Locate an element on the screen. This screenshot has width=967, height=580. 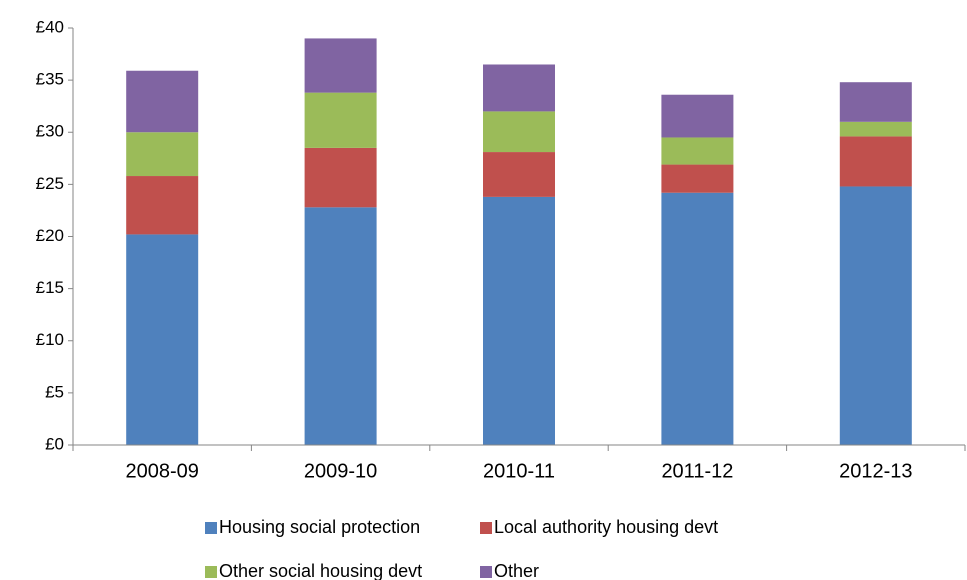
x-tick-label: 2012-13 is located at coordinates (875, 471).